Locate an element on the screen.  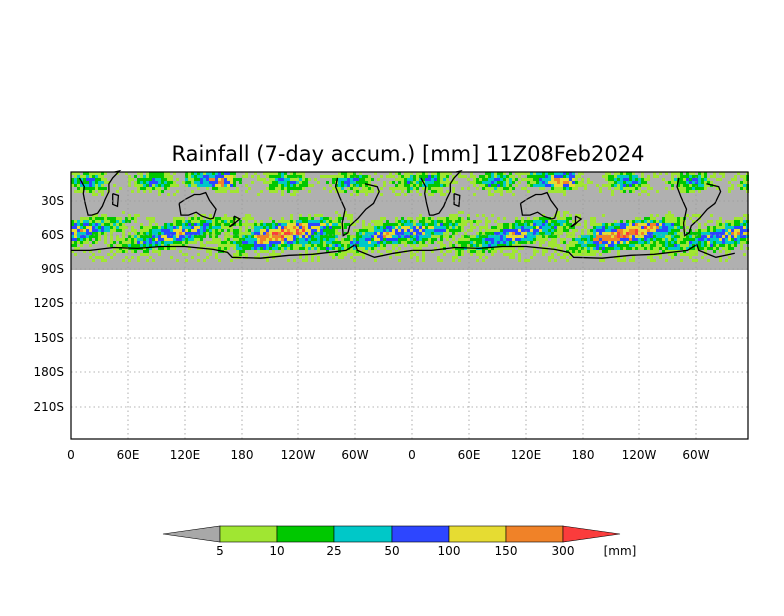
x-tick-label: 180 is located at coordinates (242, 455).